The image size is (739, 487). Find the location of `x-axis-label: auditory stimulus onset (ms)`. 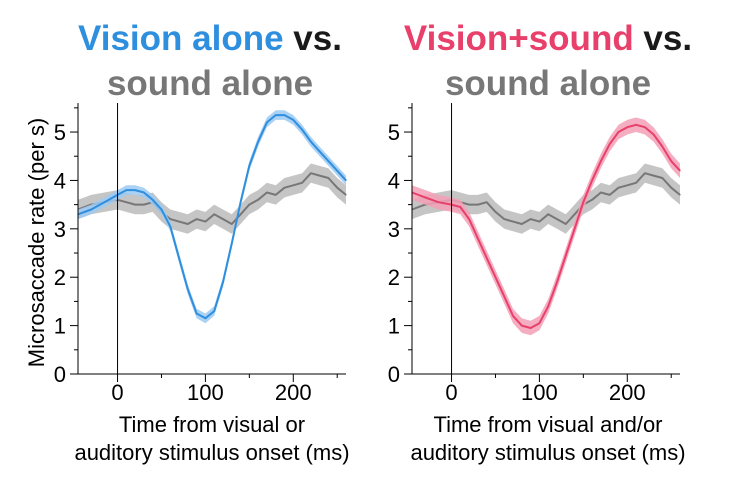

x-axis-label: auditory stimulus onset (ms) is located at coordinates (211, 452).